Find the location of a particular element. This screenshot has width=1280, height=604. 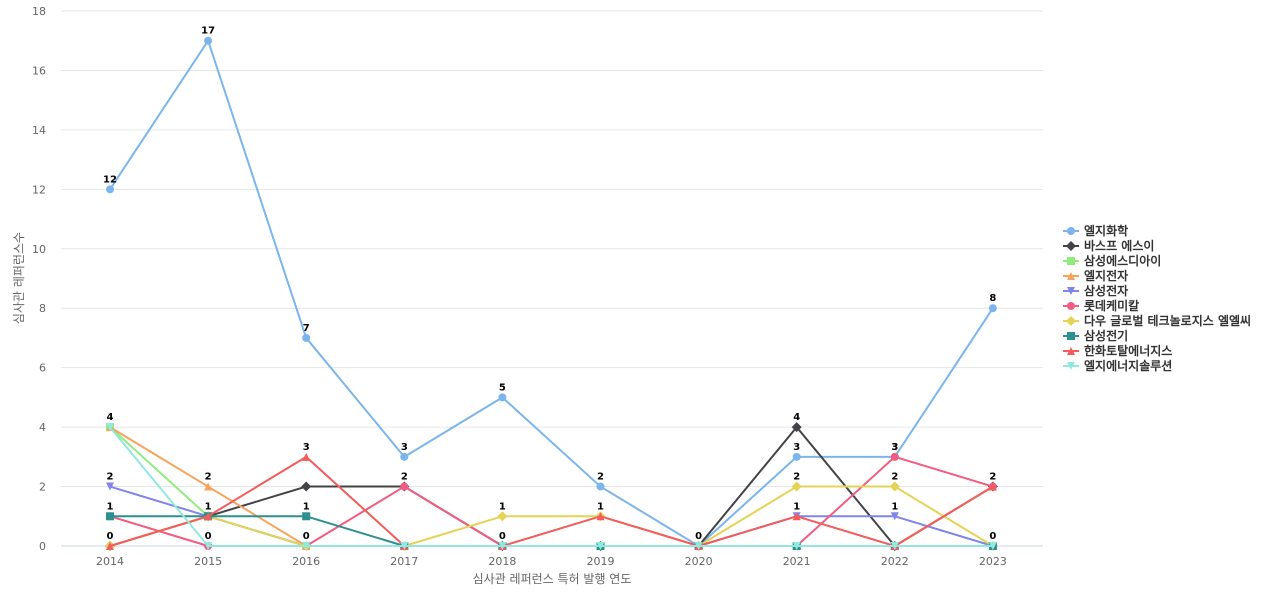

legend-item: 삼성전기 is located at coordinates (1095, 335).